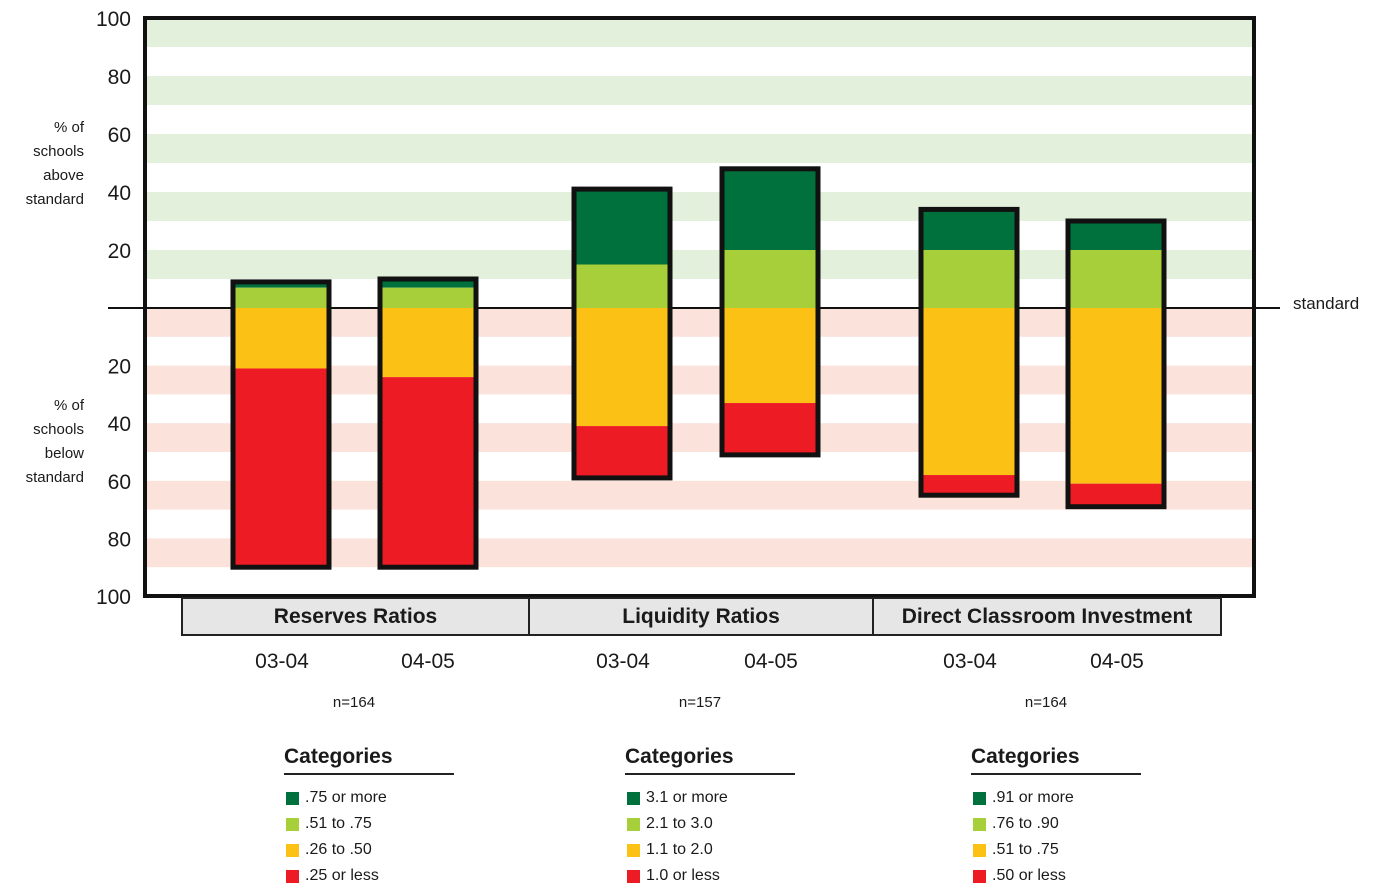 This screenshot has width=1387, height=892. What do you see at coordinates (338, 849) in the screenshot?
I see `legend-label: .26 to .50` at bounding box center [338, 849].